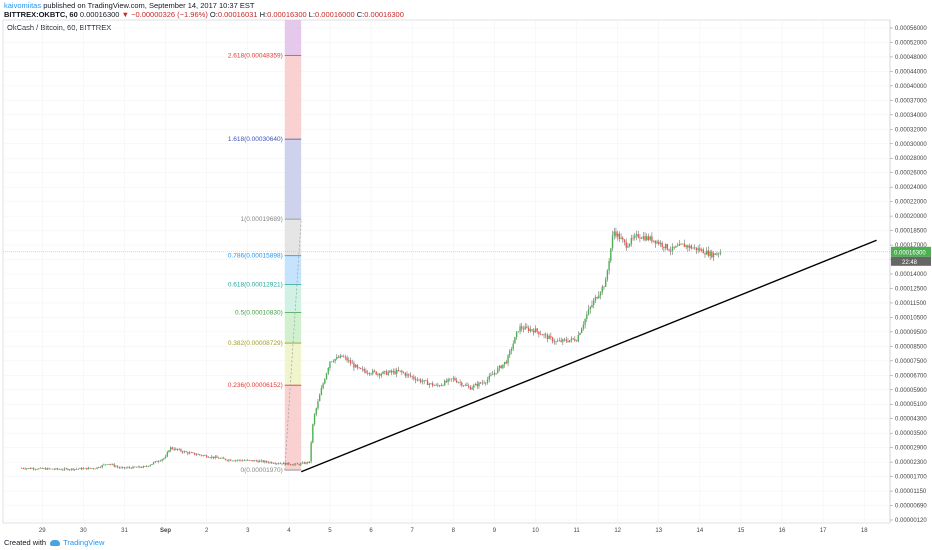 Image resolution: width=932 pixels, height=550 pixels. I want to click on tradingview-link: TradingView, so click(84, 542).